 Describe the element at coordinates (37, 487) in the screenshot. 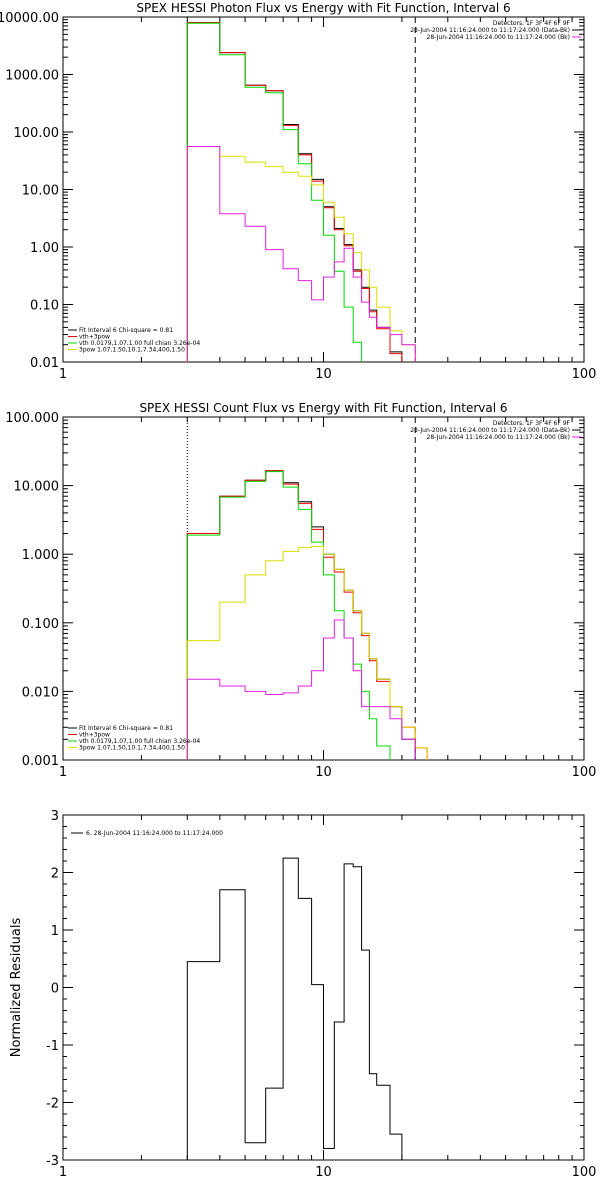

I see `y-tick-label: 10.000` at that location.